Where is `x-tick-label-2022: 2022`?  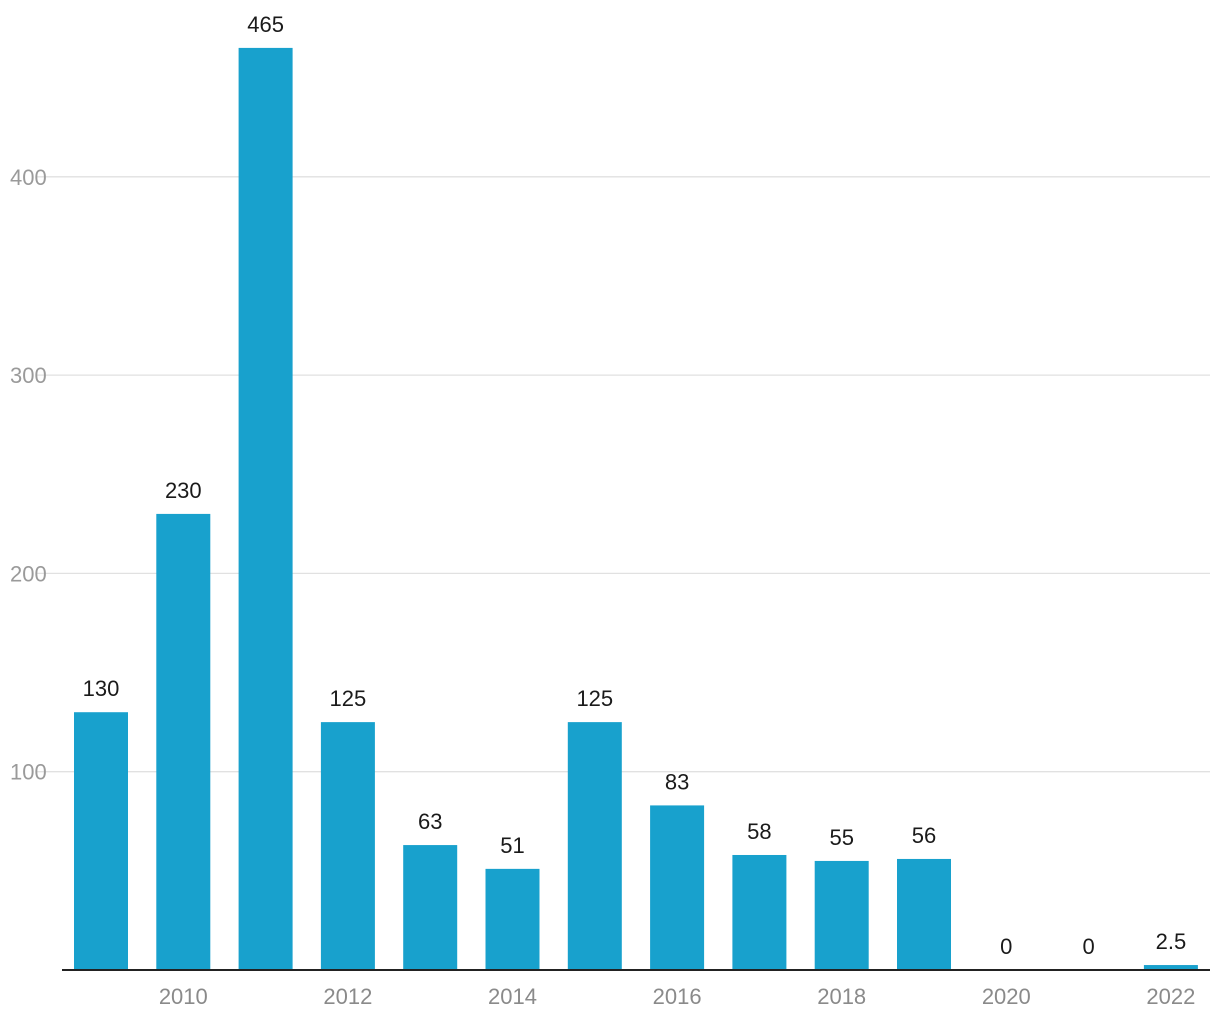
x-tick-label-2022: 2022 is located at coordinates (1170, 996).